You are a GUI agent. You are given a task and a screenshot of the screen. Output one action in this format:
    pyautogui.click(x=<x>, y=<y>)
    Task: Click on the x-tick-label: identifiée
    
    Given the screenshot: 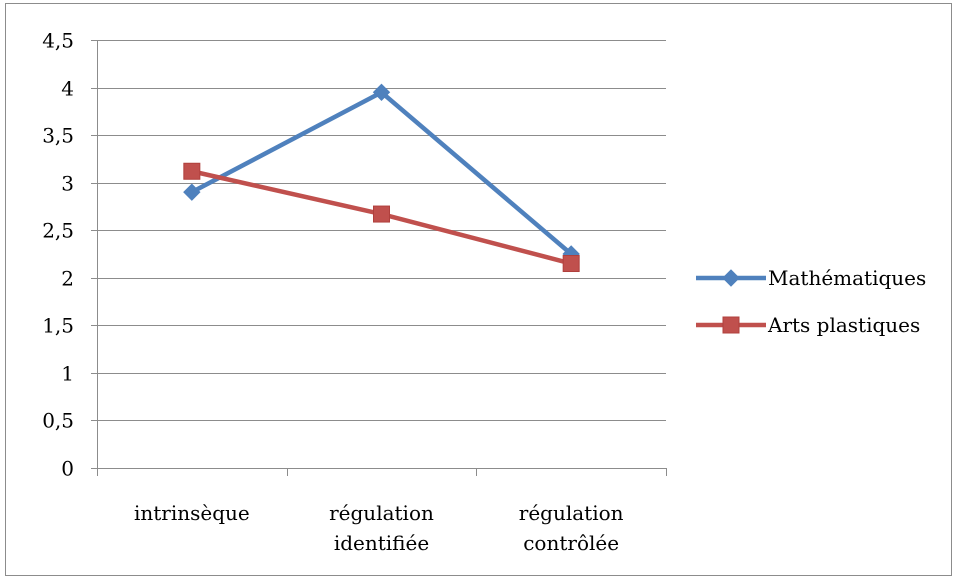 What is the action you would take?
    pyautogui.click(x=381, y=543)
    